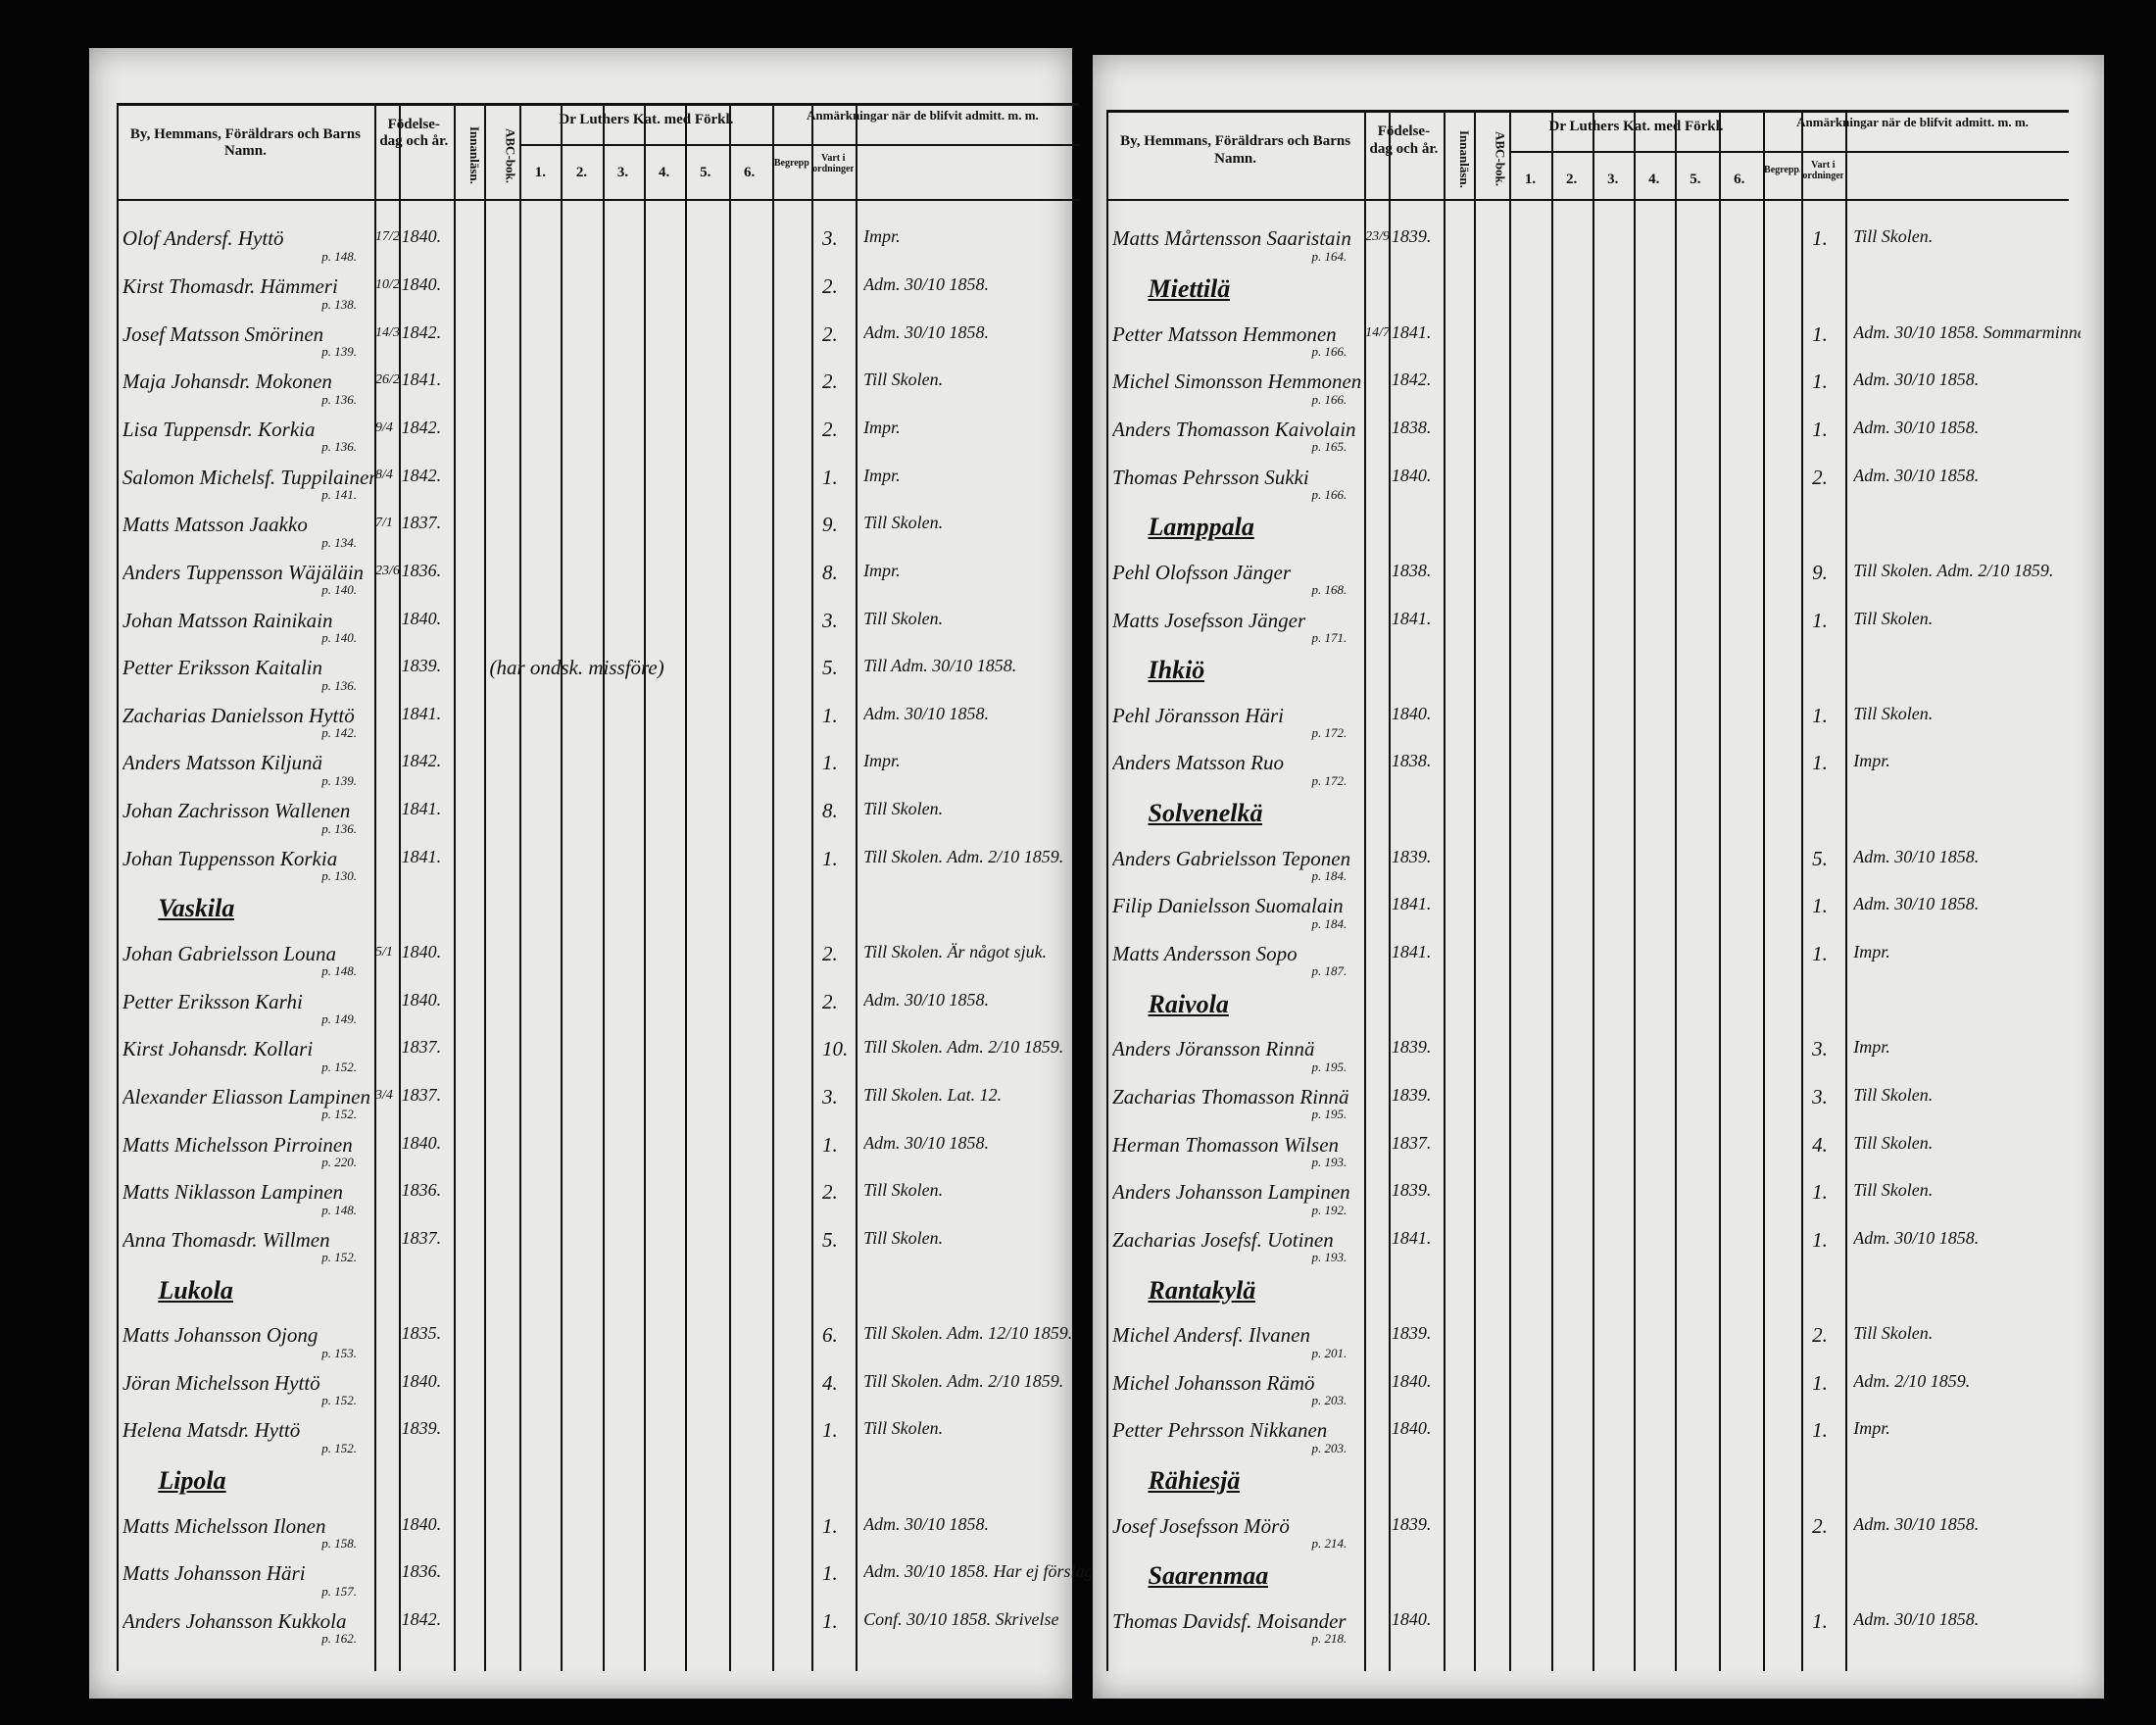  I want to click on village-heading: Lukola, so click(195, 1290).